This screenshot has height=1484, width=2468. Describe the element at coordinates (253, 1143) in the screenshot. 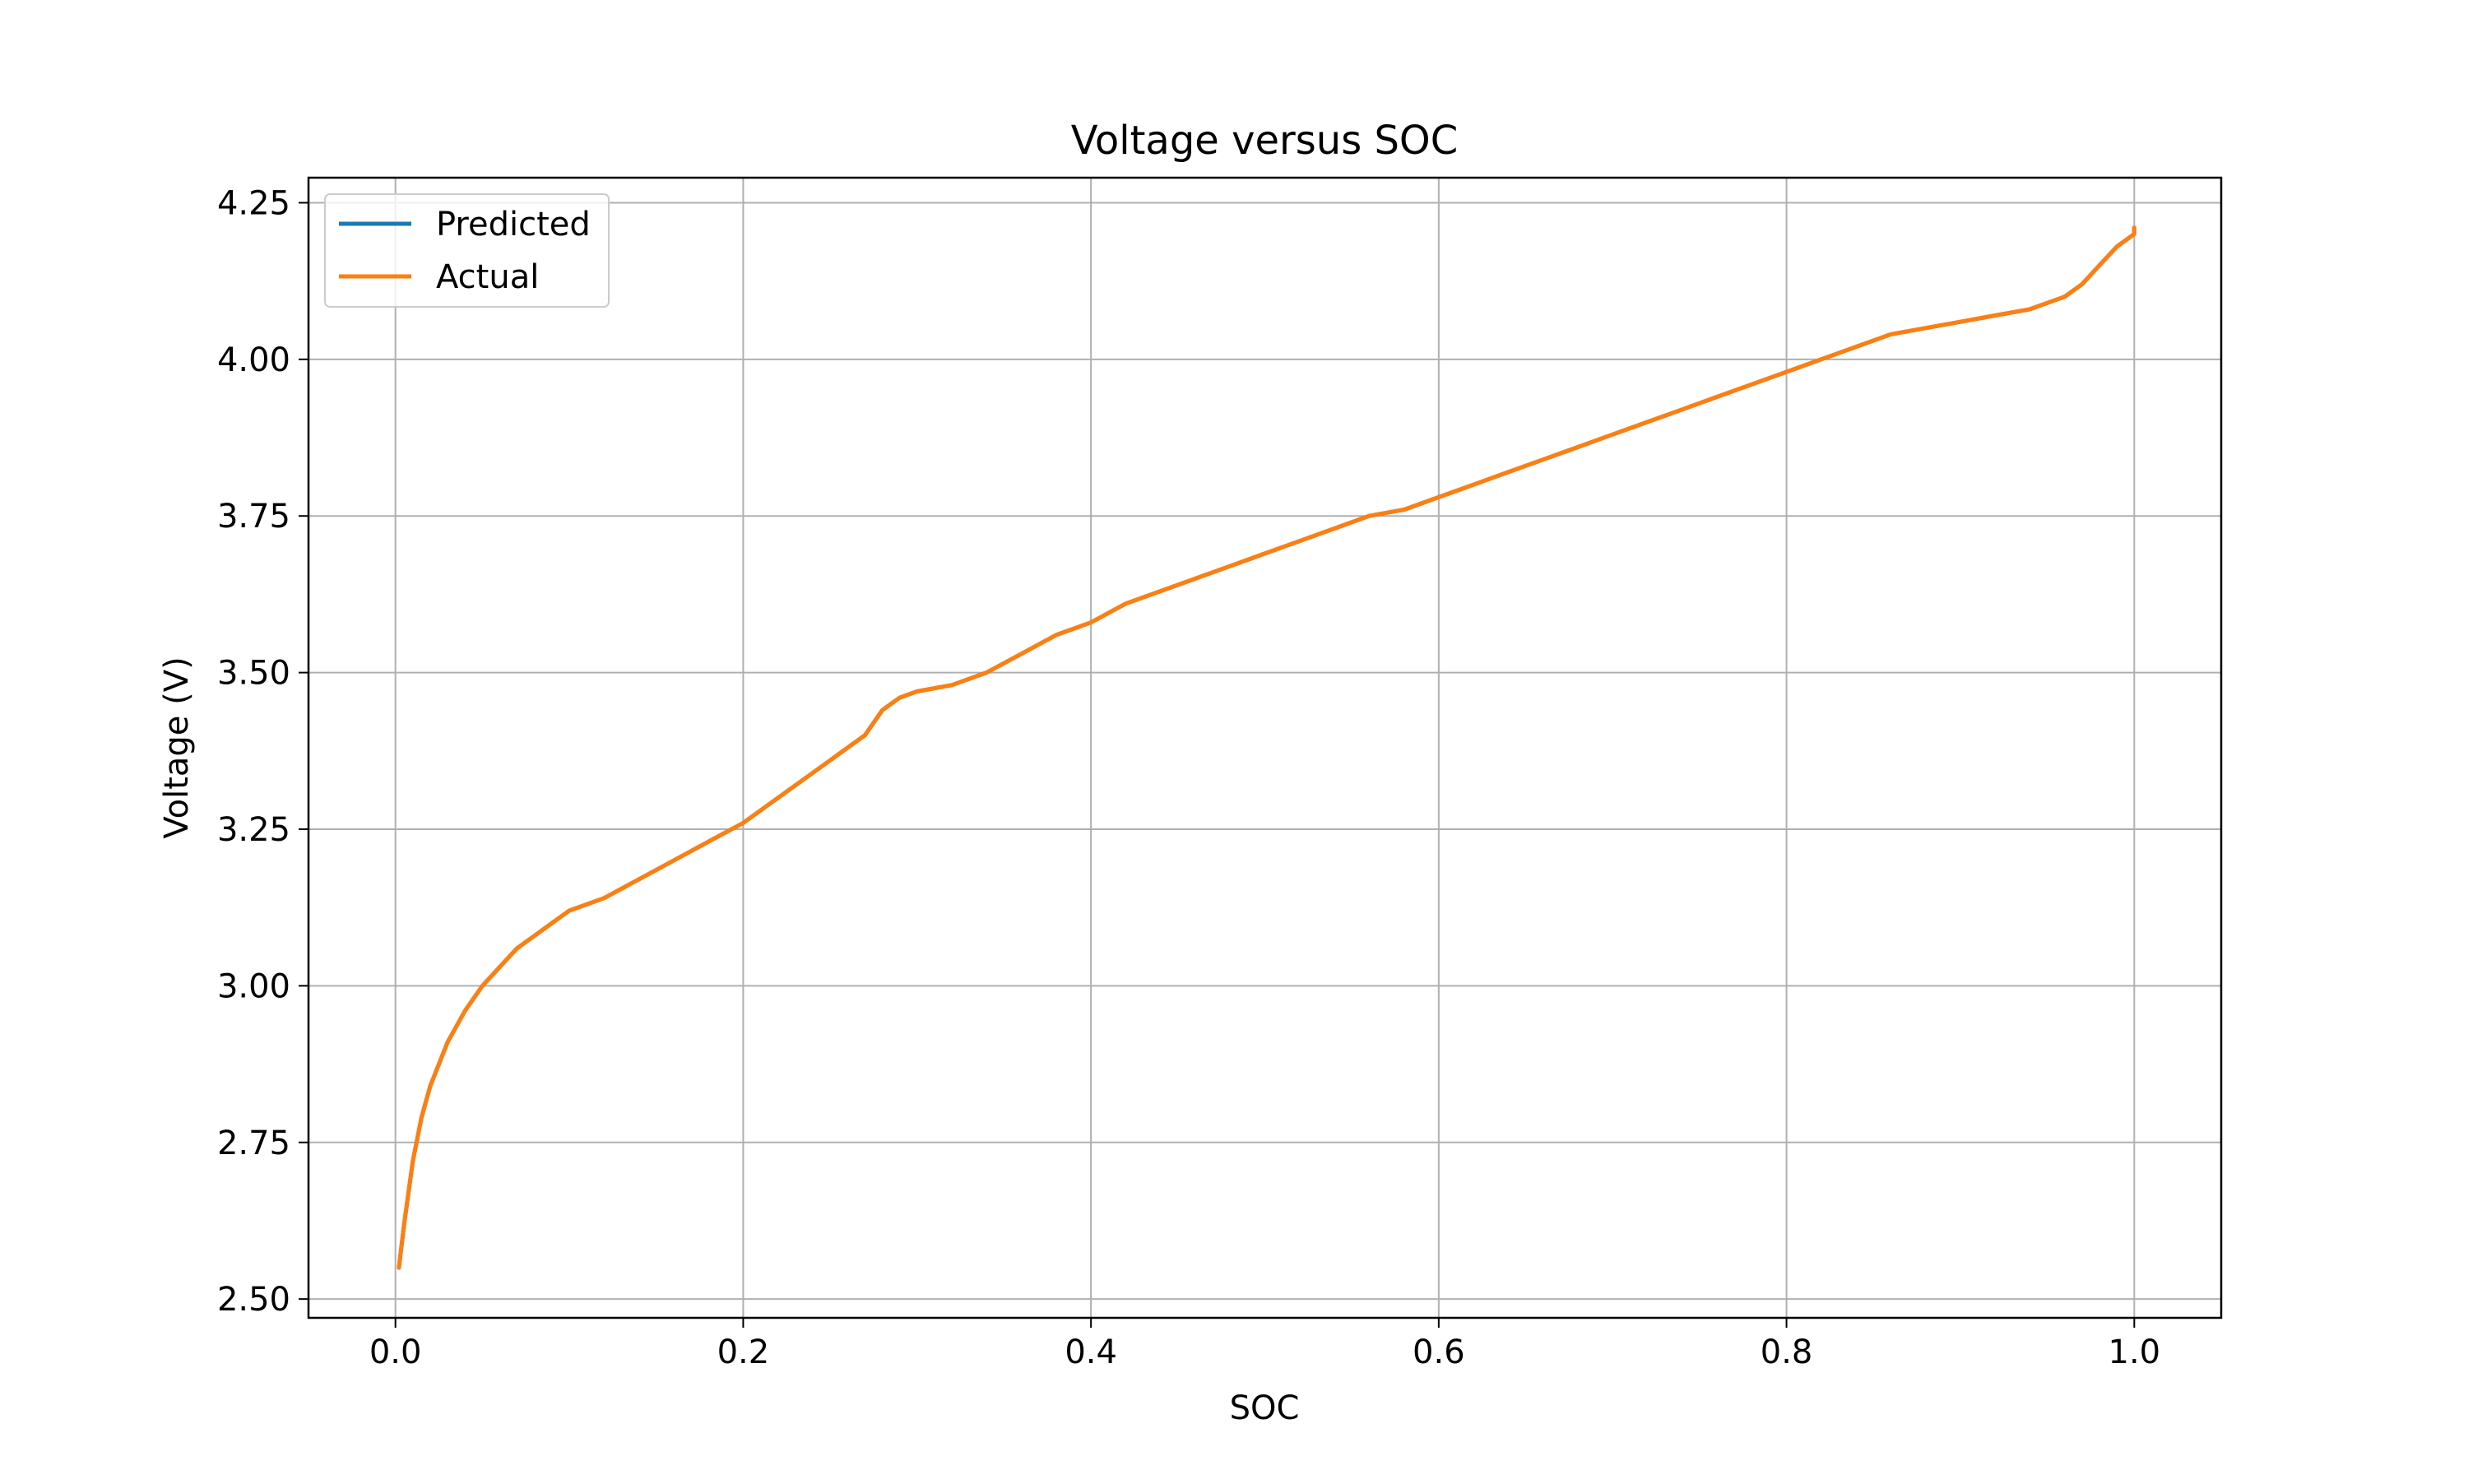

I see `y-tick-label: 2.75` at that location.